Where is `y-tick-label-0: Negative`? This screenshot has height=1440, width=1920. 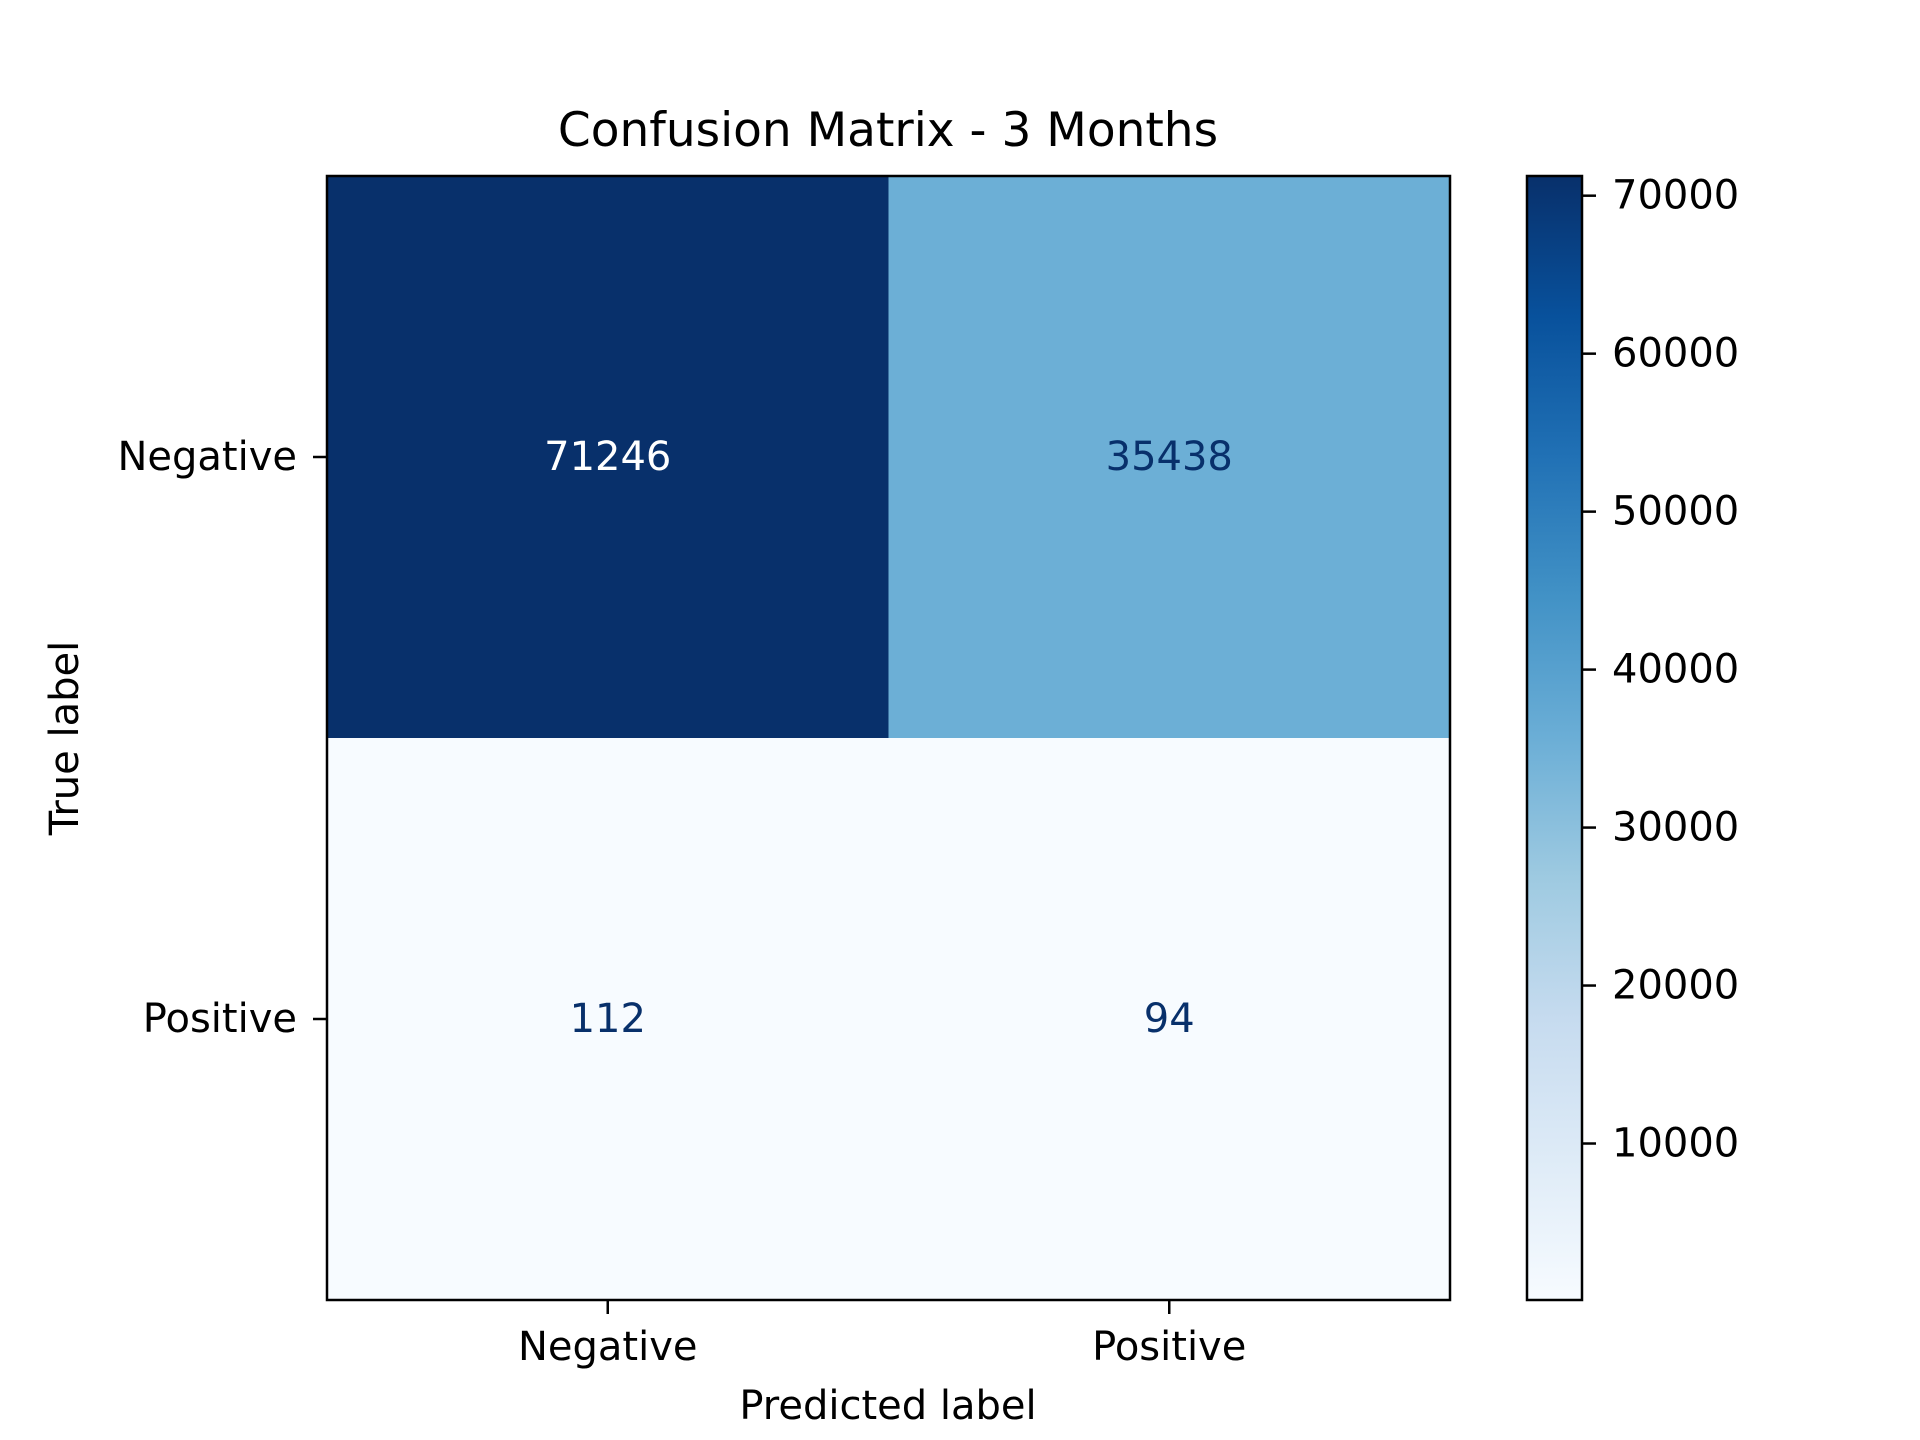
y-tick-label-0: Negative is located at coordinates (207, 457).